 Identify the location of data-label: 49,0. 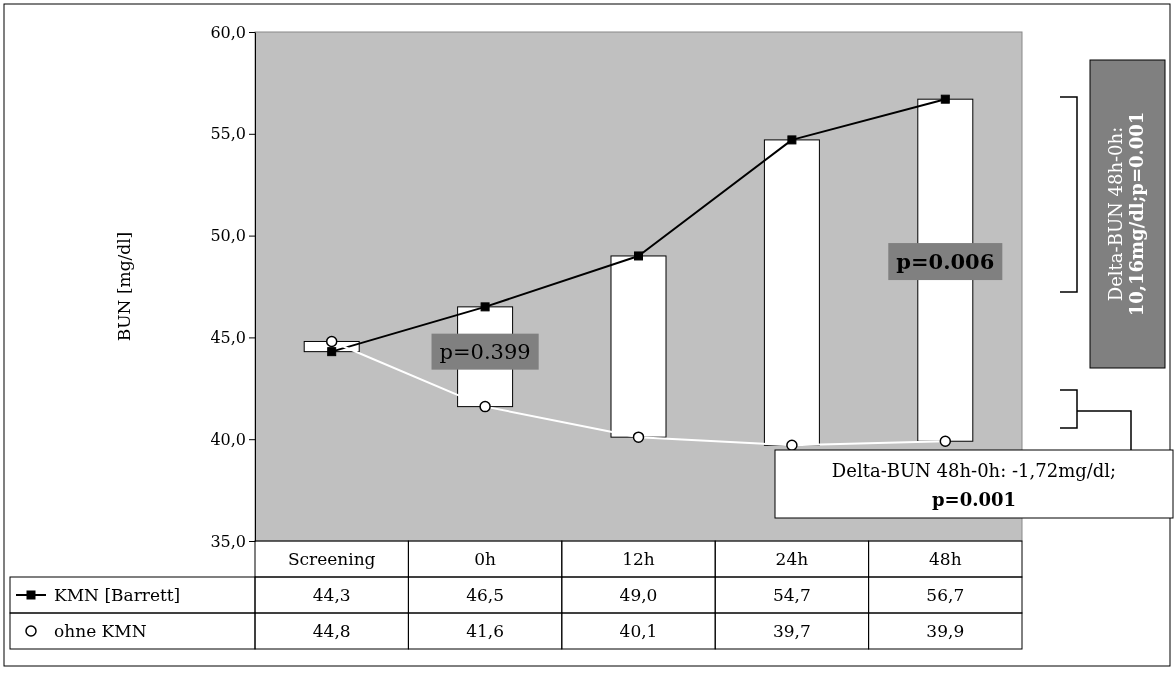
(638, 595).